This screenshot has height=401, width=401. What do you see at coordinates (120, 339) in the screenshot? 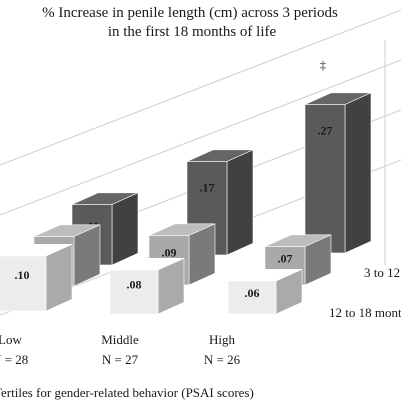
I see `category-label-middle: Middle` at bounding box center [120, 339].